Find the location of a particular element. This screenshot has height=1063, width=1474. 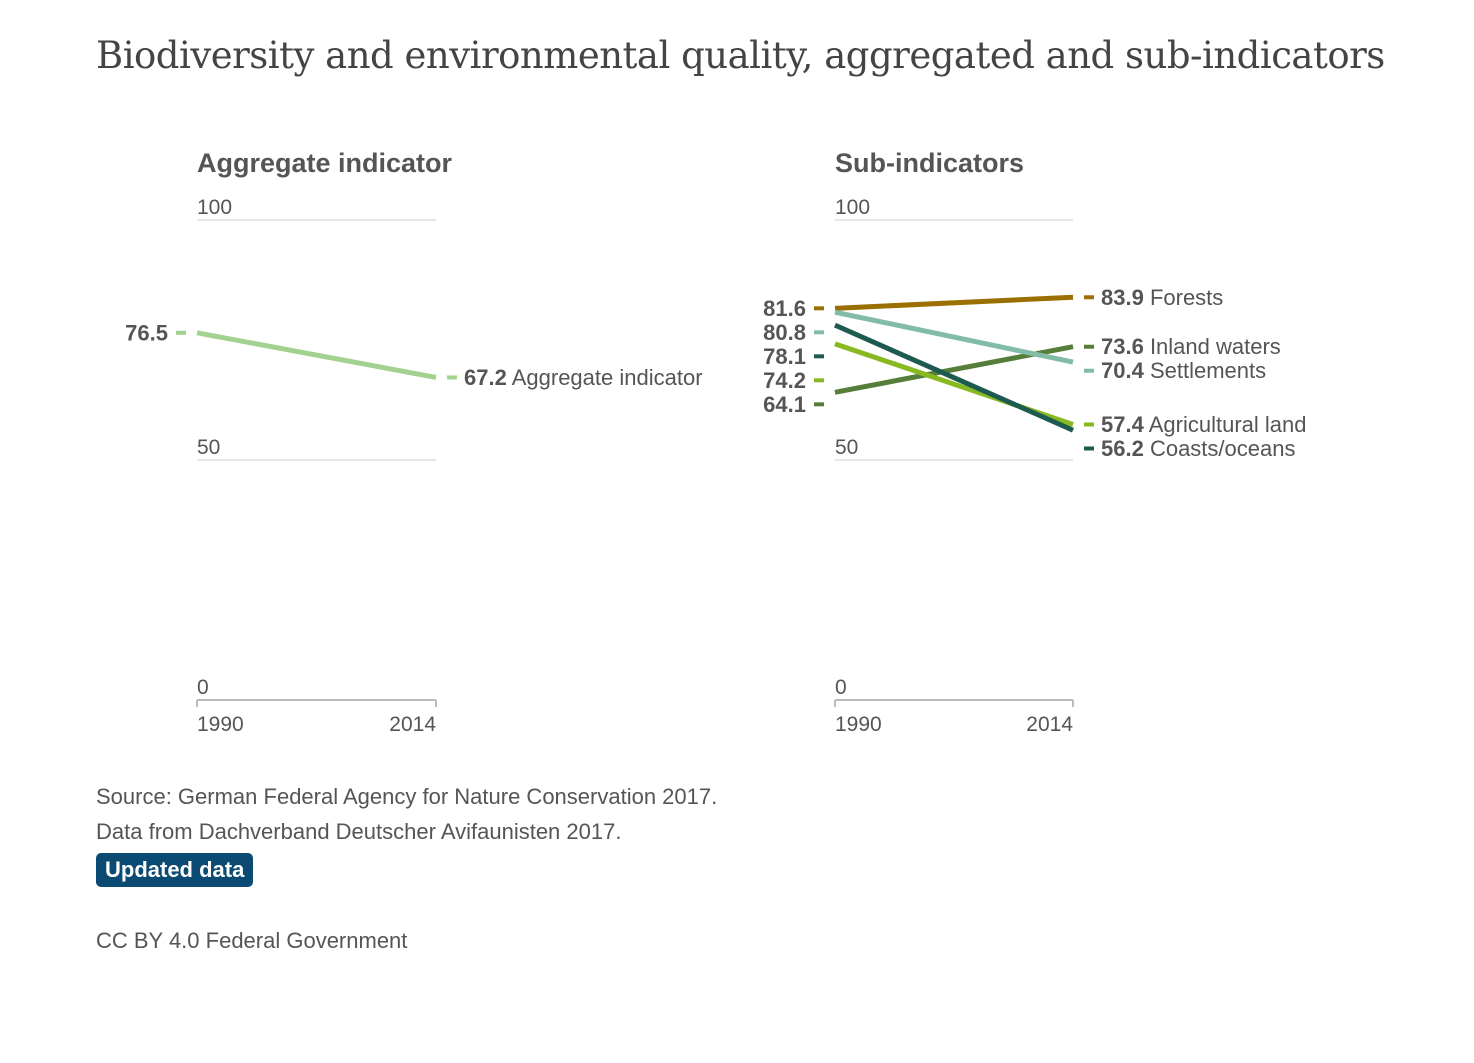

aggregate-indicator-xtick-1990: 1990 is located at coordinates (220, 724).